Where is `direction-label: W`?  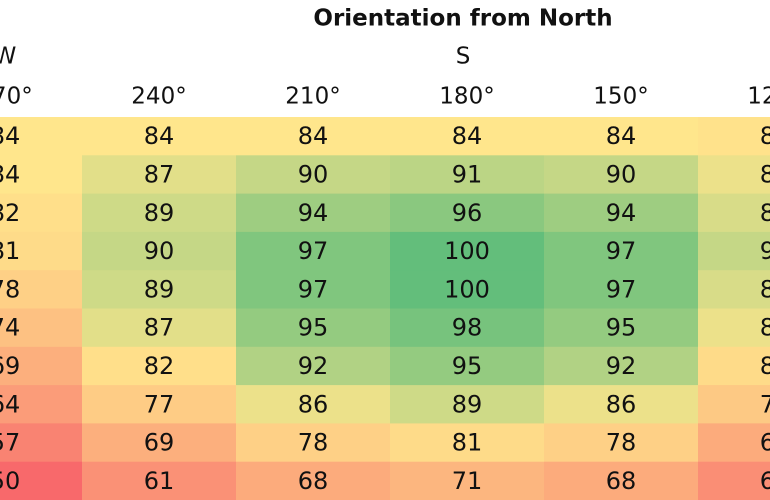 direction-label: W is located at coordinates (8, 57).